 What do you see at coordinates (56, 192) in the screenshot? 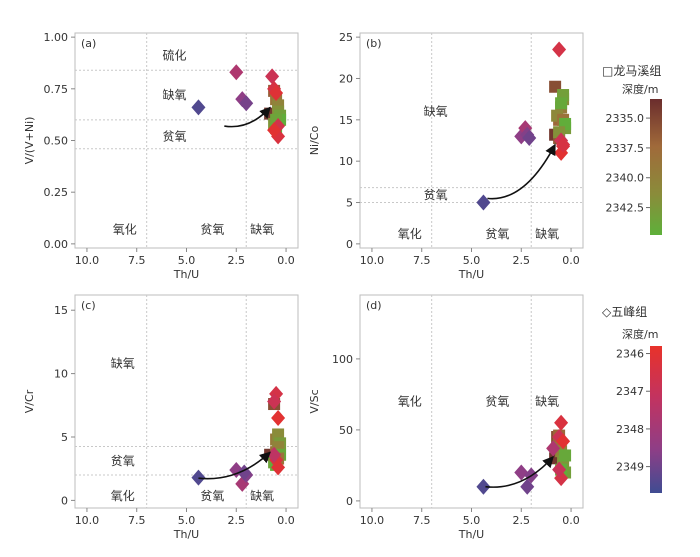
I see `y-tick-label: 0.25` at bounding box center [56, 192].